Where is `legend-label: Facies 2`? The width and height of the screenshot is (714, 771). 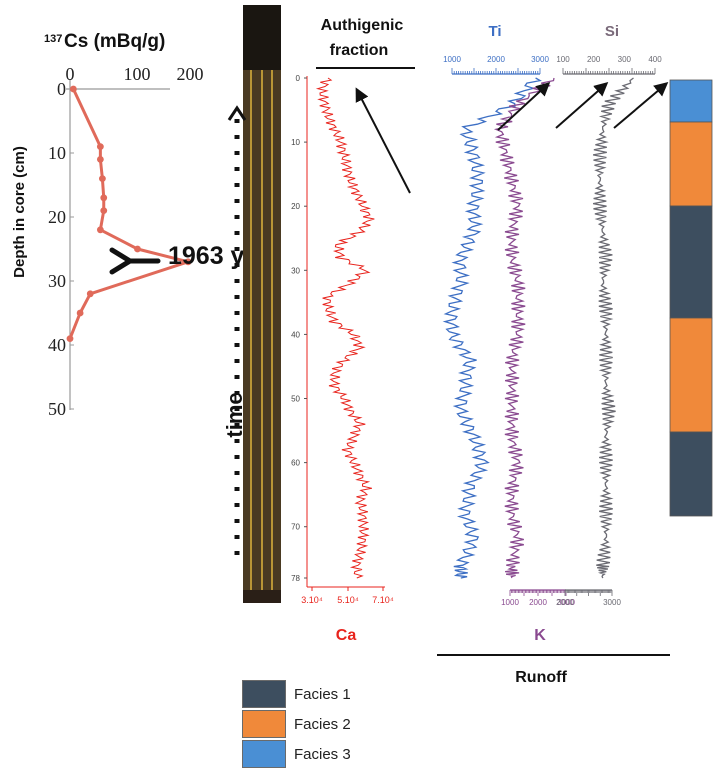
legend-label: Facies 2 is located at coordinates (322, 724).